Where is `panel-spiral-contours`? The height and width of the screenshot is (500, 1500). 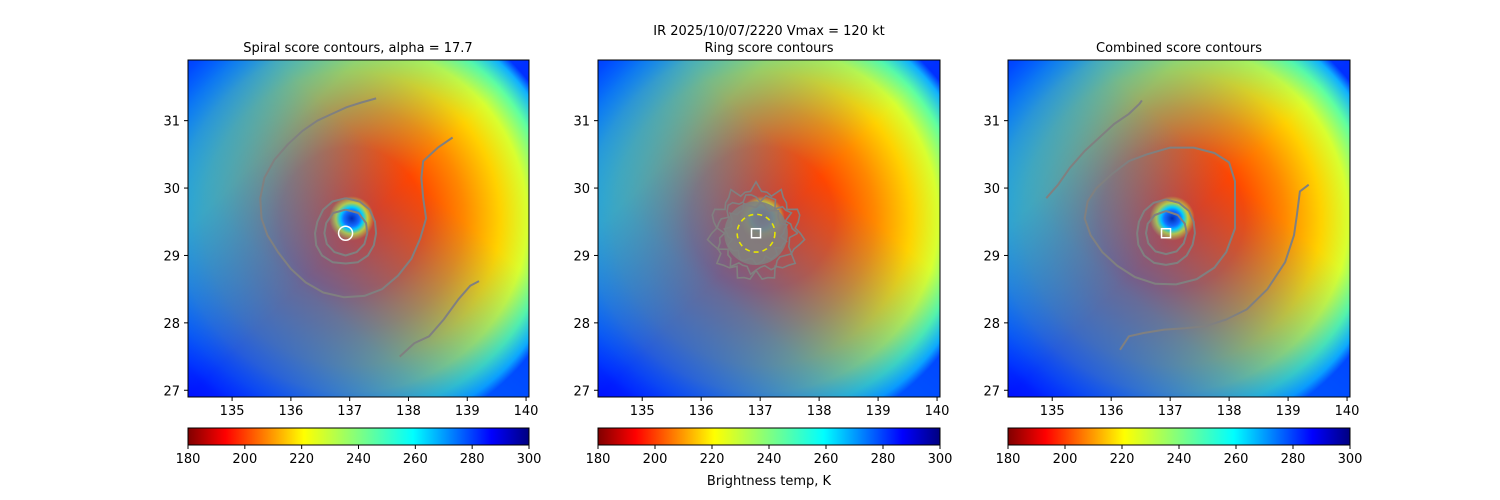
panel-spiral-contours is located at coordinates (369, 227).